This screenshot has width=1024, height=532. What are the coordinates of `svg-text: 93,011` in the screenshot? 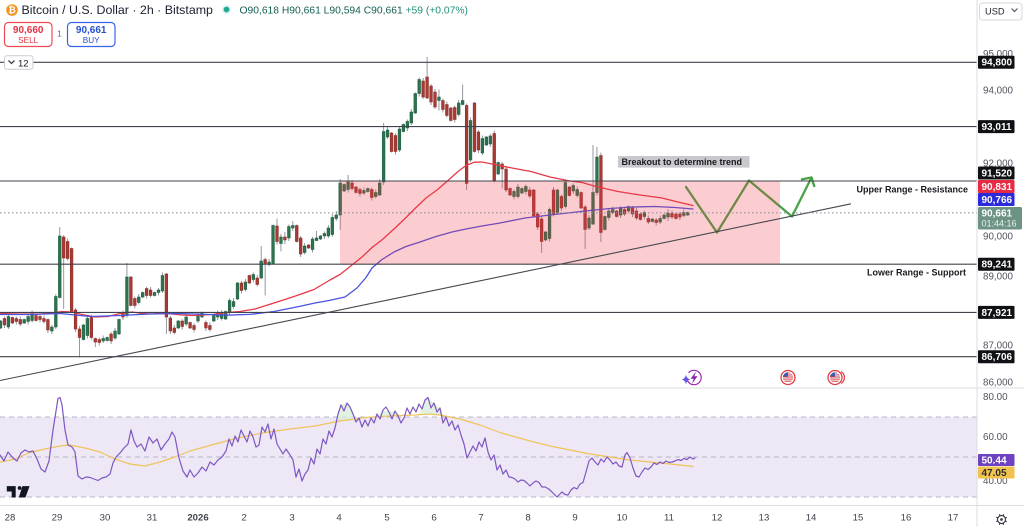 It's located at (997, 127).